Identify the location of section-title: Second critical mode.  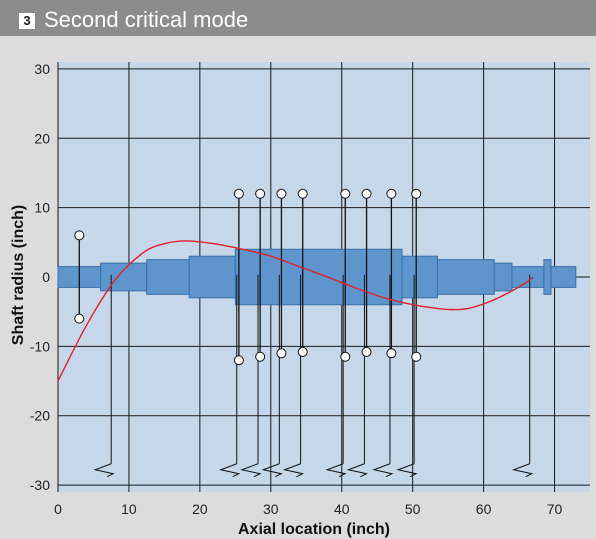
(146, 19).